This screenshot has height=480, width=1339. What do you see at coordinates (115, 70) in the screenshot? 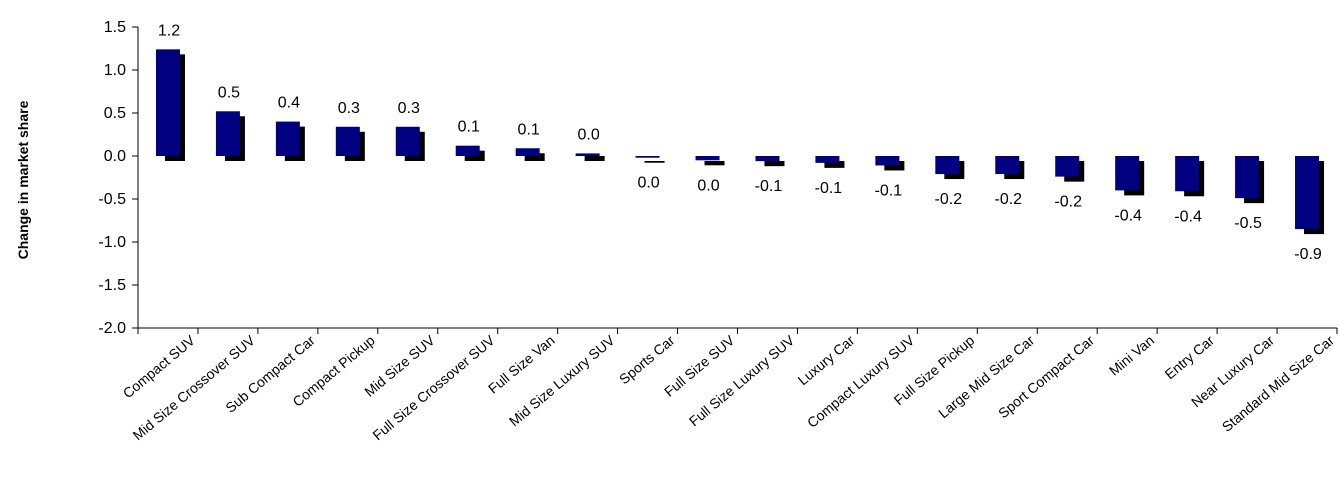
I see `y-tick-label: 1.0` at bounding box center [115, 70].